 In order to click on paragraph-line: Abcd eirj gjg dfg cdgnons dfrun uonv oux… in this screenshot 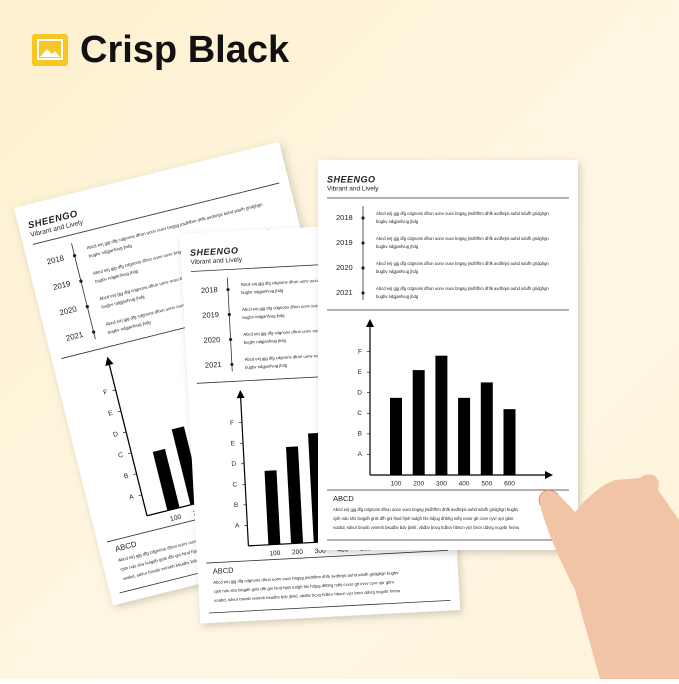, I will do `click(426, 509)`.